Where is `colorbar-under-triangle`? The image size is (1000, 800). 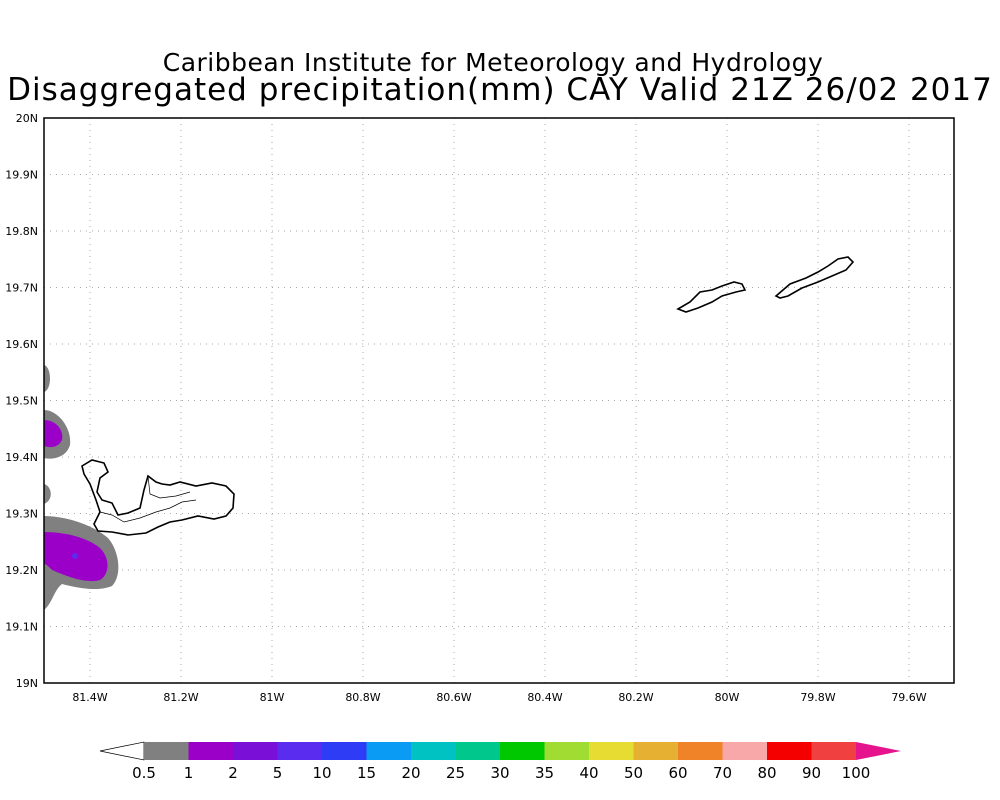
colorbar-under-triangle is located at coordinates (122, 751).